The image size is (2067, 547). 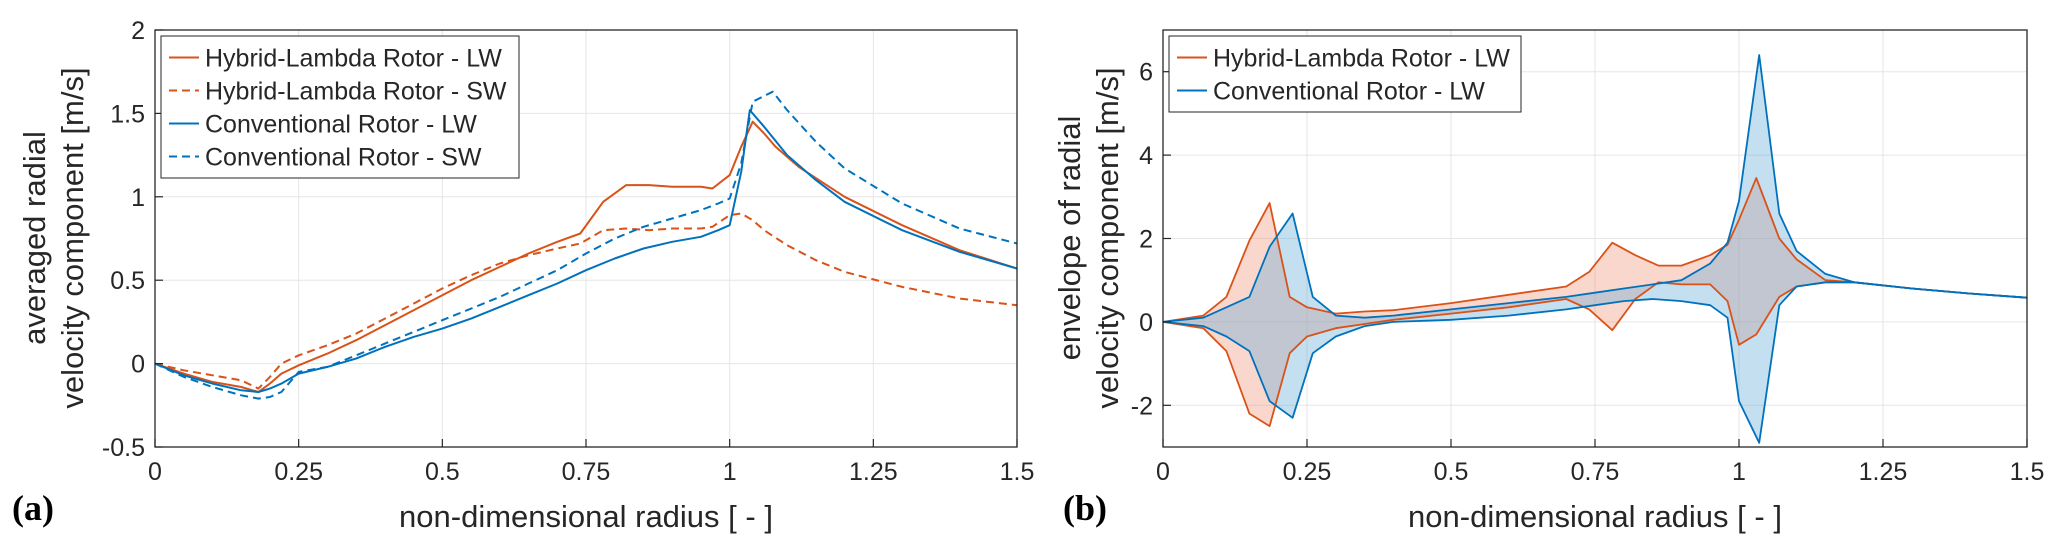 What do you see at coordinates (1142, 406) in the screenshot?
I see `chart-b-y-tick-label: -2` at bounding box center [1142, 406].